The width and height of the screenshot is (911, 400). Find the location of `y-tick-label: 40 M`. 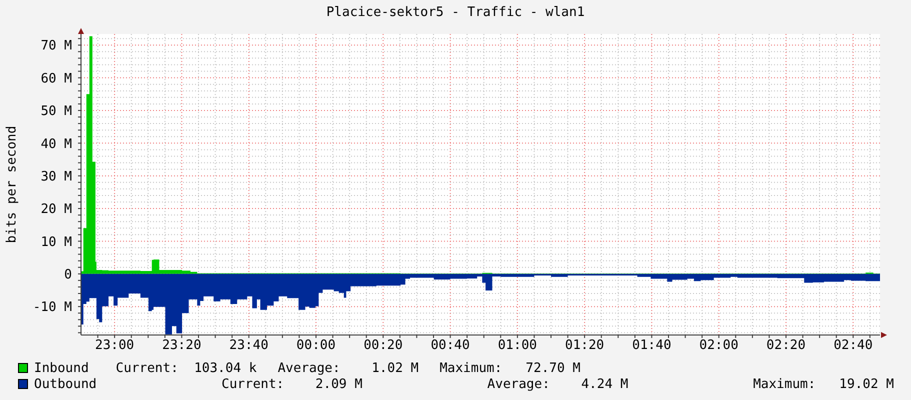

y-tick-label: 40 M is located at coordinates (56, 144).